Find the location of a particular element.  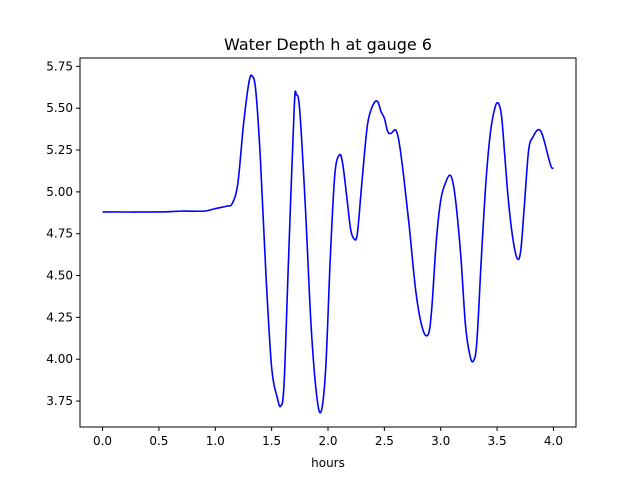

x-tick-label: 3.5 is located at coordinates (497, 441).